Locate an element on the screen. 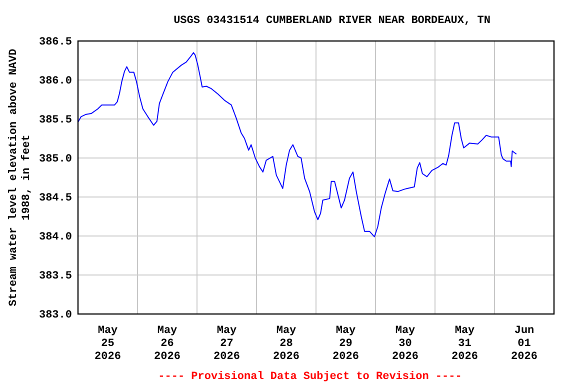  y-tick-label: 383.5 is located at coordinates (55, 276).